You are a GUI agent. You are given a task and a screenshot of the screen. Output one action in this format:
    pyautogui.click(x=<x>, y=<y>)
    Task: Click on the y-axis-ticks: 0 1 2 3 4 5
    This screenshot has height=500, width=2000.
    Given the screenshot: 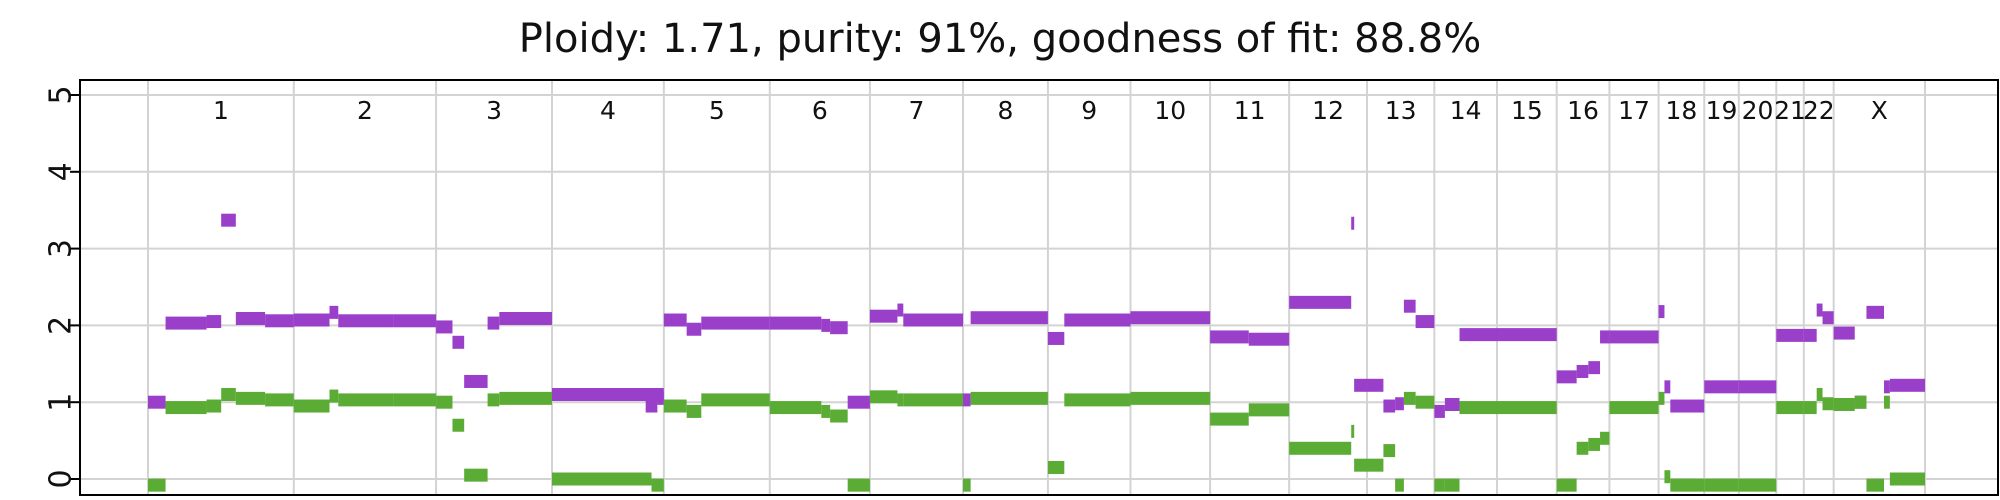 What is the action you would take?
    pyautogui.click(x=62, y=287)
    